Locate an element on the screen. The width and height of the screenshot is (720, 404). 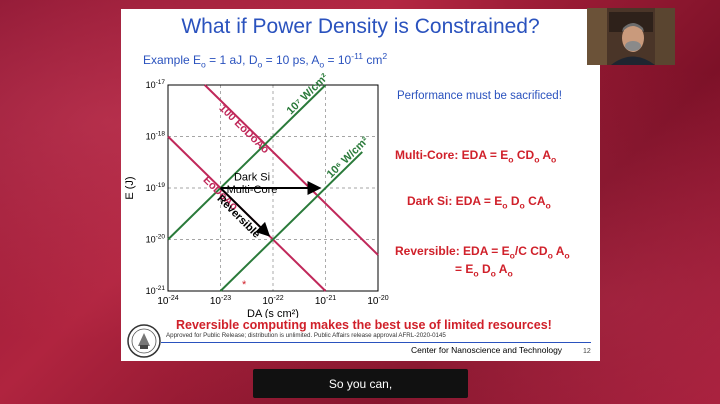
x-tick-label: 10-20 is located at coordinates (377, 301).